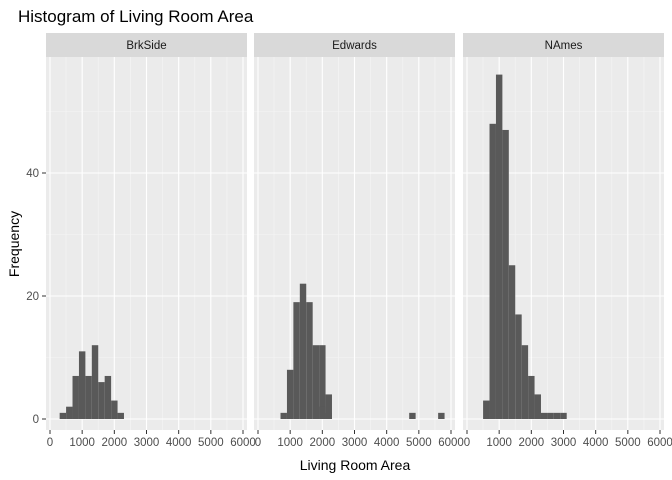 Image resolution: width=672 pixels, height=480 pixels. Describe the element at coordinates (36, 420) in the screenshot. I see `y-tick-label: 0` at that location.